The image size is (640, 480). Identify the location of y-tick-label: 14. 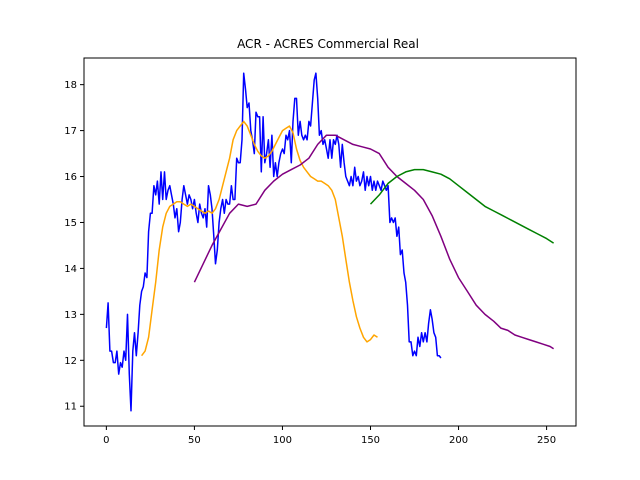
(70, 269).